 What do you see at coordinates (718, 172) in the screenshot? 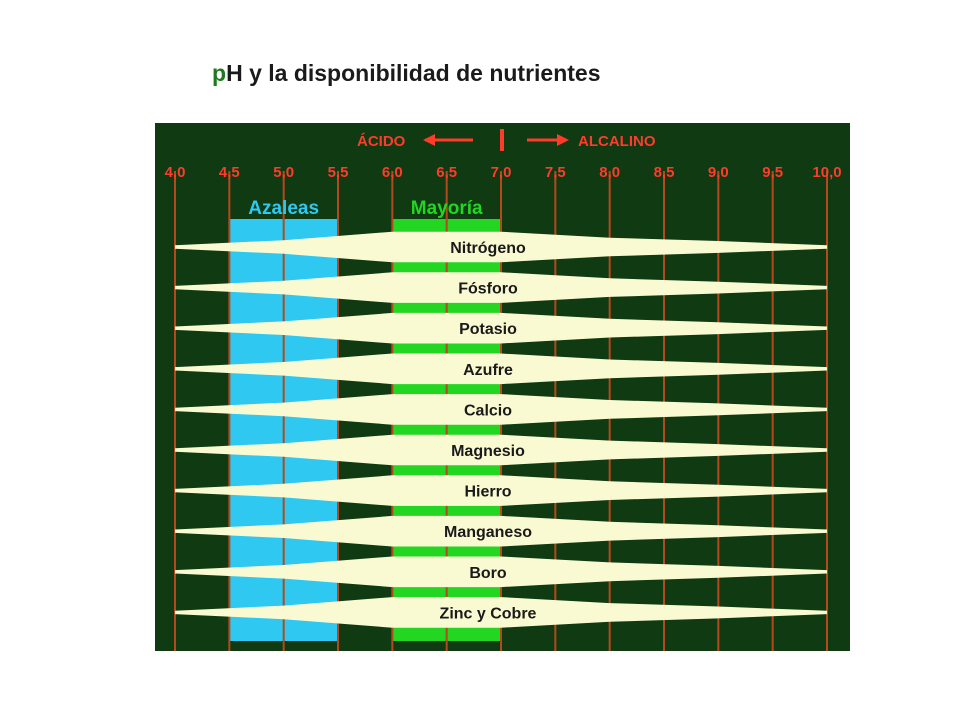
I see `tick-label-10: 9,0` at bounding box center [718, 172].